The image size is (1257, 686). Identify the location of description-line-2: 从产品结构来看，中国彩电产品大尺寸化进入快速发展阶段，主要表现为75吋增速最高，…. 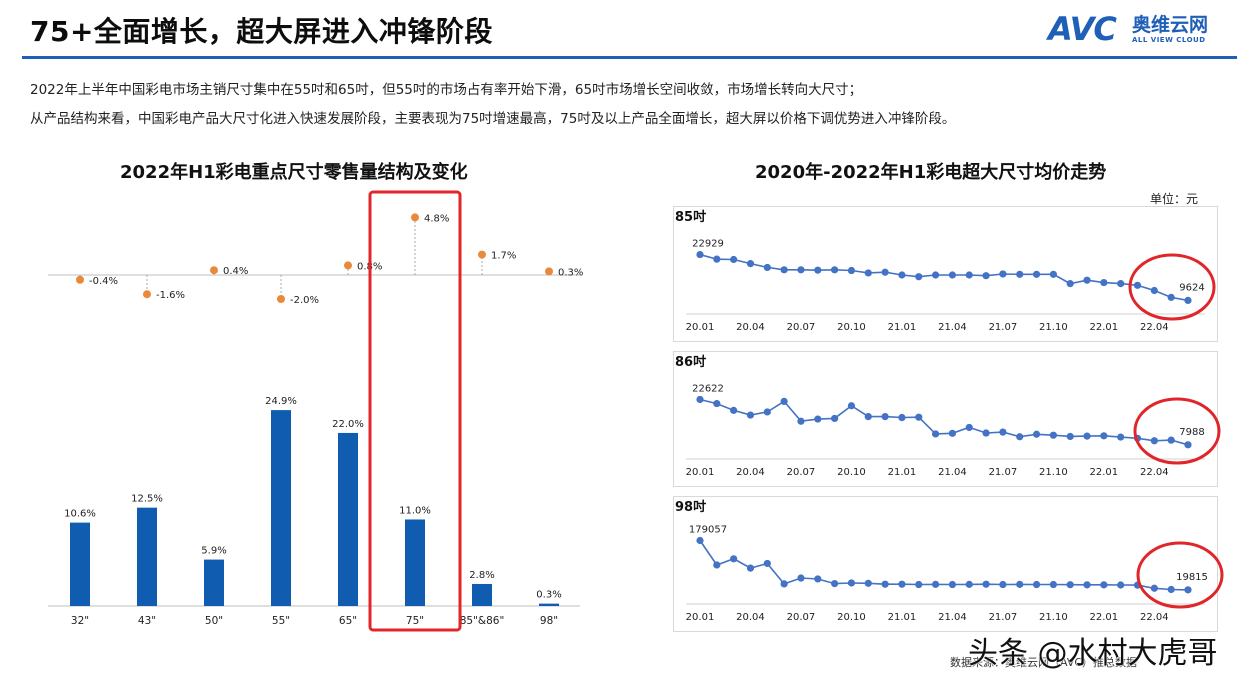
(493, 119).